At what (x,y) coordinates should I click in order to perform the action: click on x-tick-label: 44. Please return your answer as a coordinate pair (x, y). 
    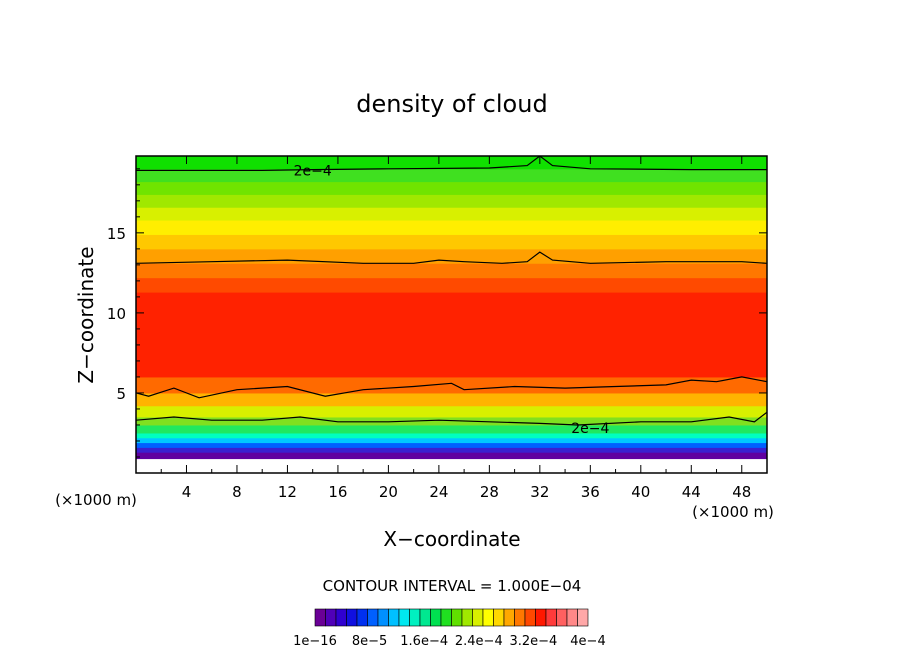
    Looking at the image, I should click on (691, 492).